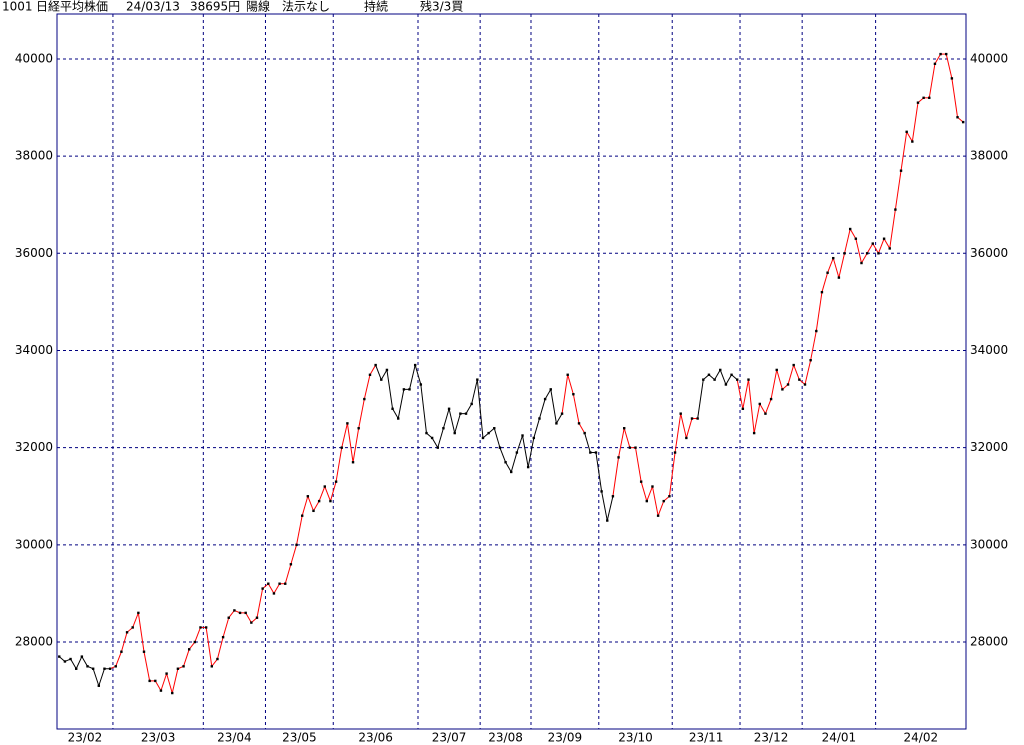  Describe the element at coordinates (989, 253) in the screenshot. I see `y2-tick-label: 36000` at that location.